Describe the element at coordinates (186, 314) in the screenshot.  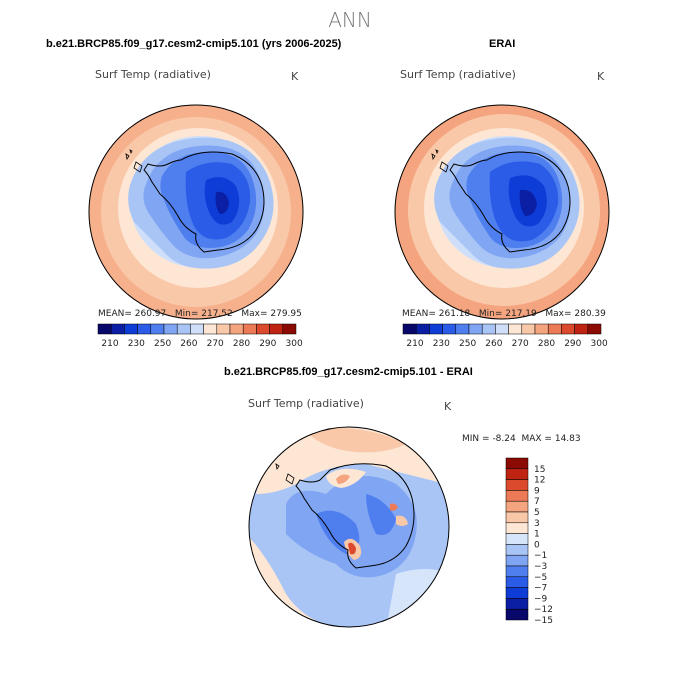
I see `panel-1-min-label: Min=` at that location.